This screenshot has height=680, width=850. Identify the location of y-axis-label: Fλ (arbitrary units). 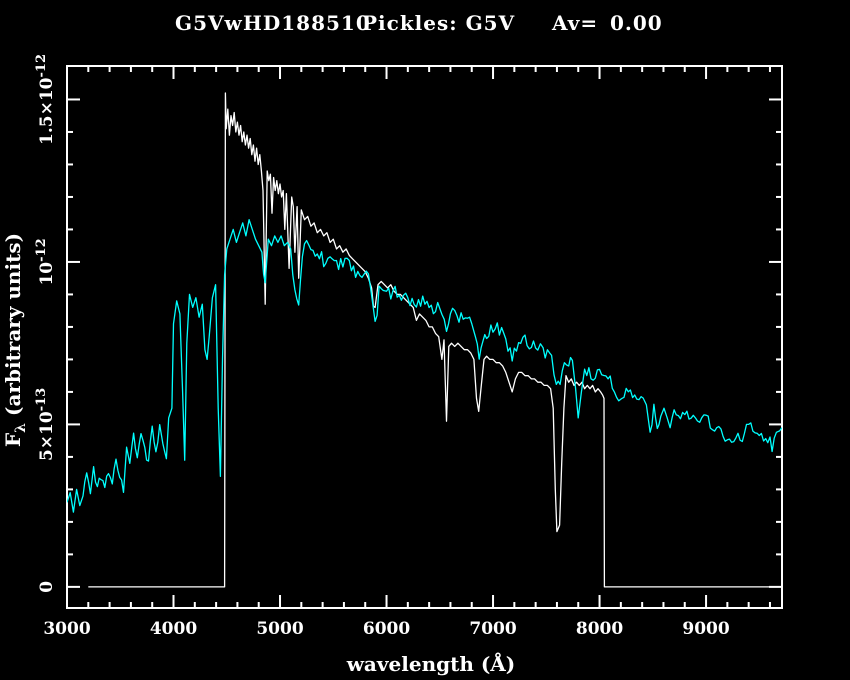
(15, 340).